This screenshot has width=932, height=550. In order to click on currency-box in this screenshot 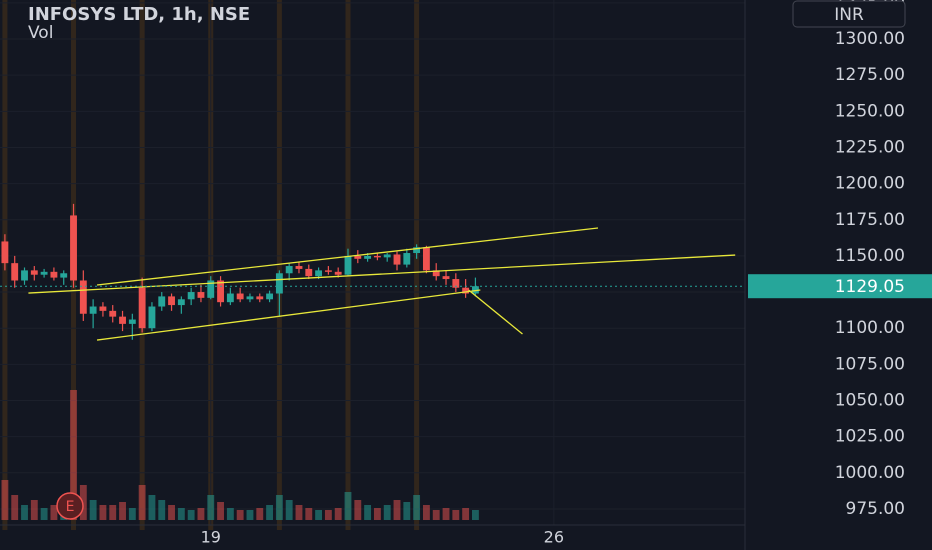, I will do `click(849, 14)`.